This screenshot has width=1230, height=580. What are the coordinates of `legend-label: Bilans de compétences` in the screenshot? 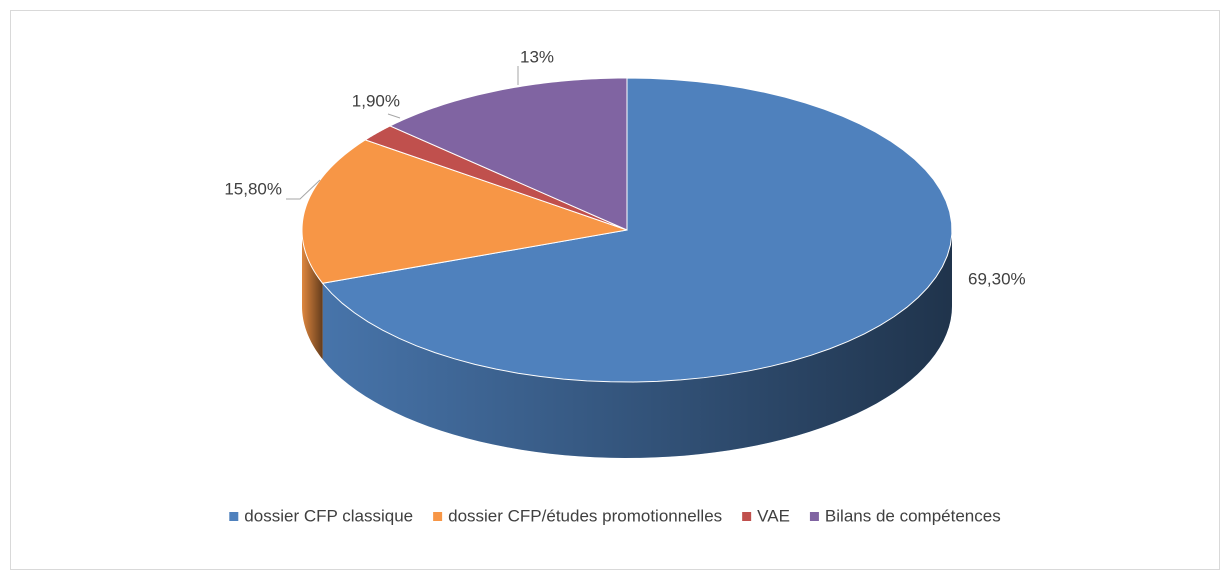 It's located at (913, 515).